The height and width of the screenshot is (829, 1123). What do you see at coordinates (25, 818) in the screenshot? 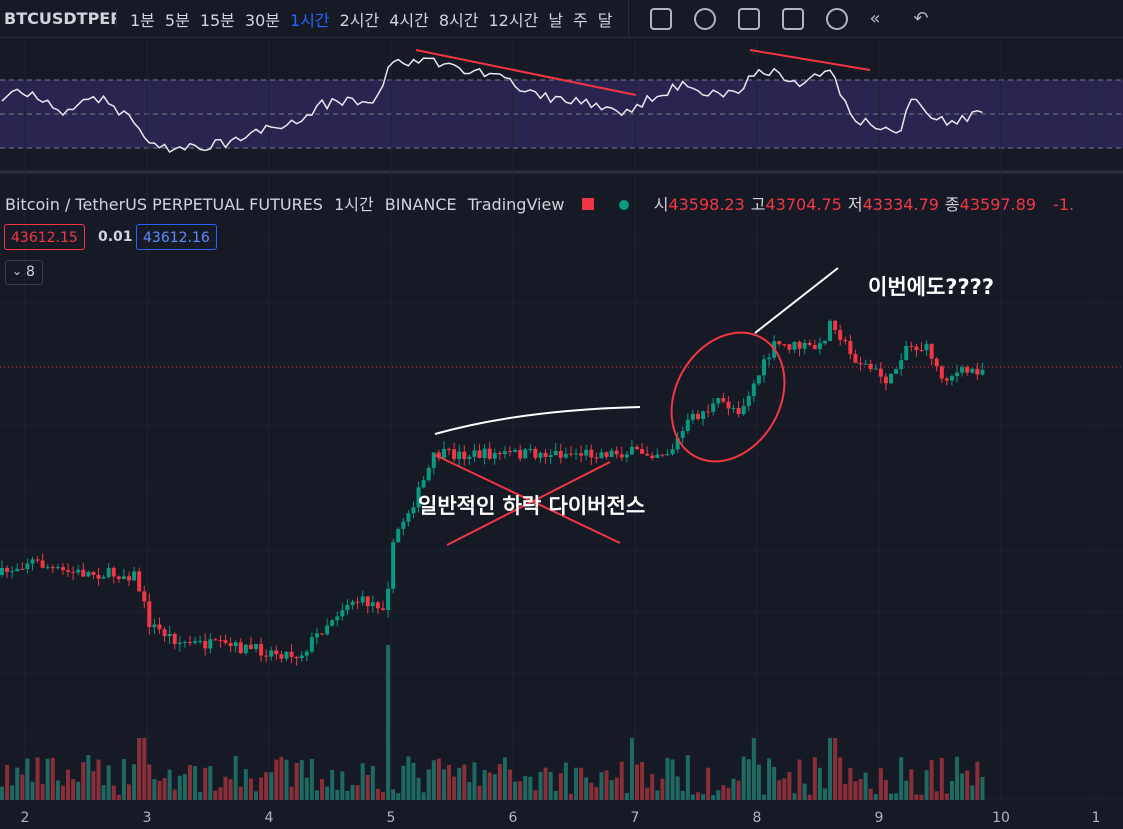
I see `x-axis-label: 2` at bounding box center [25, 818].